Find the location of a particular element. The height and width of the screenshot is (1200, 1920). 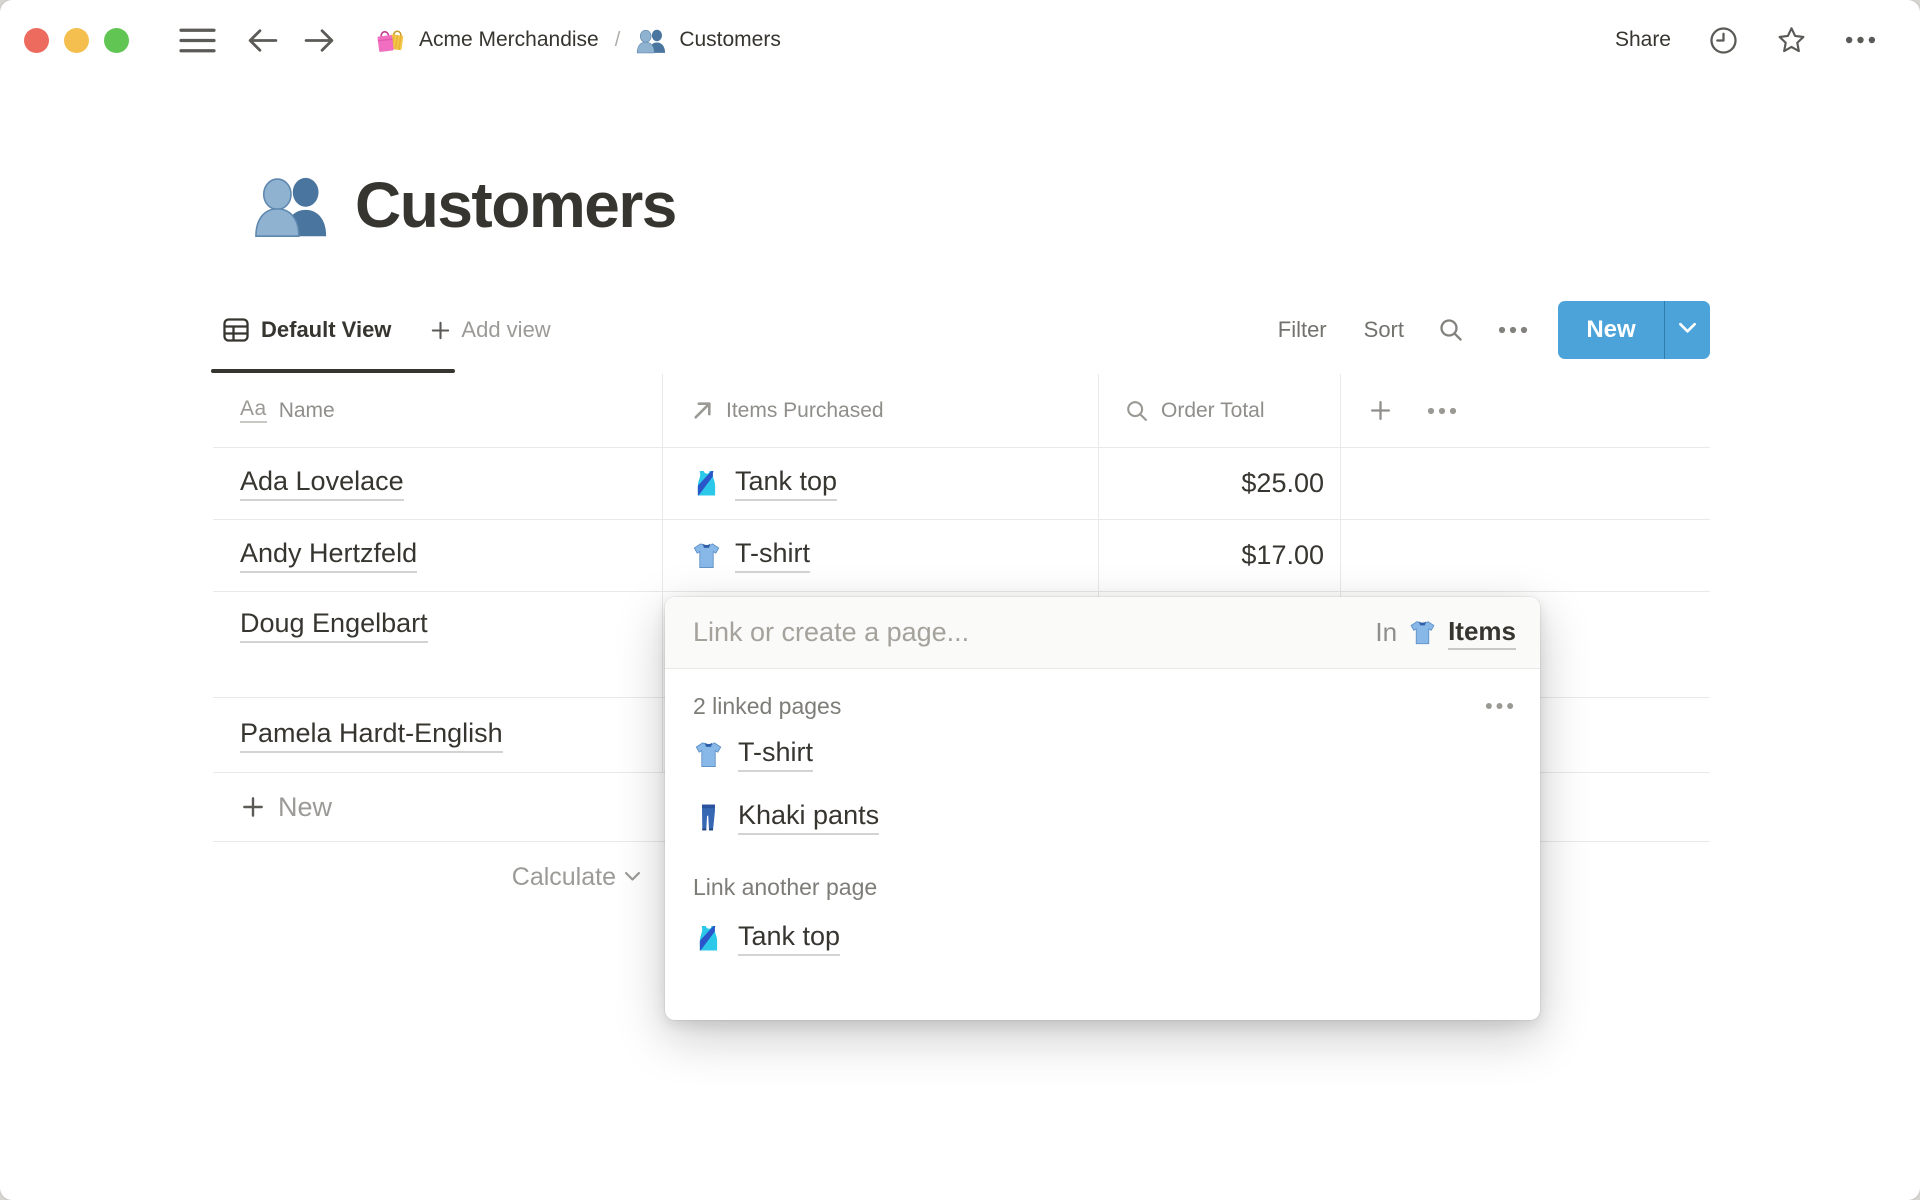

zoom-window-button is located at coordinates (116, 40).